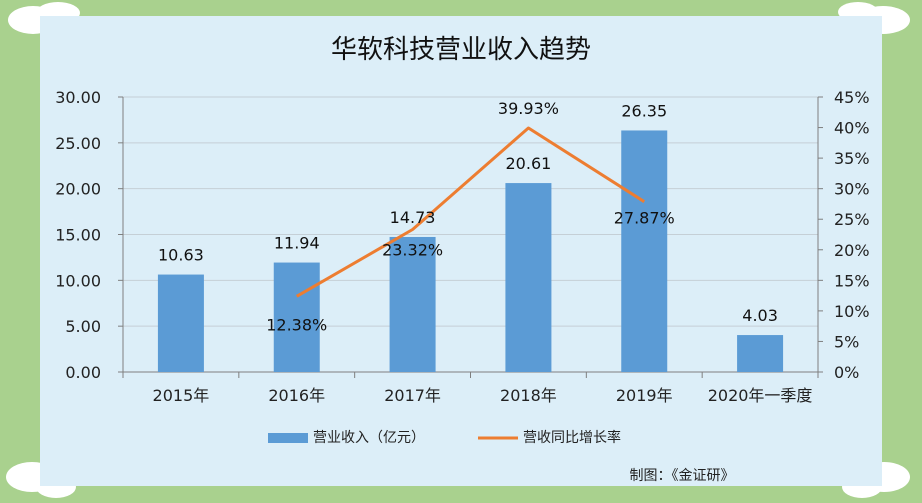 The image size is (922, 503). Describe the element at coordinates (413, 217) in the screenshot. I see `revenue-data-label: 14.73` at that location.